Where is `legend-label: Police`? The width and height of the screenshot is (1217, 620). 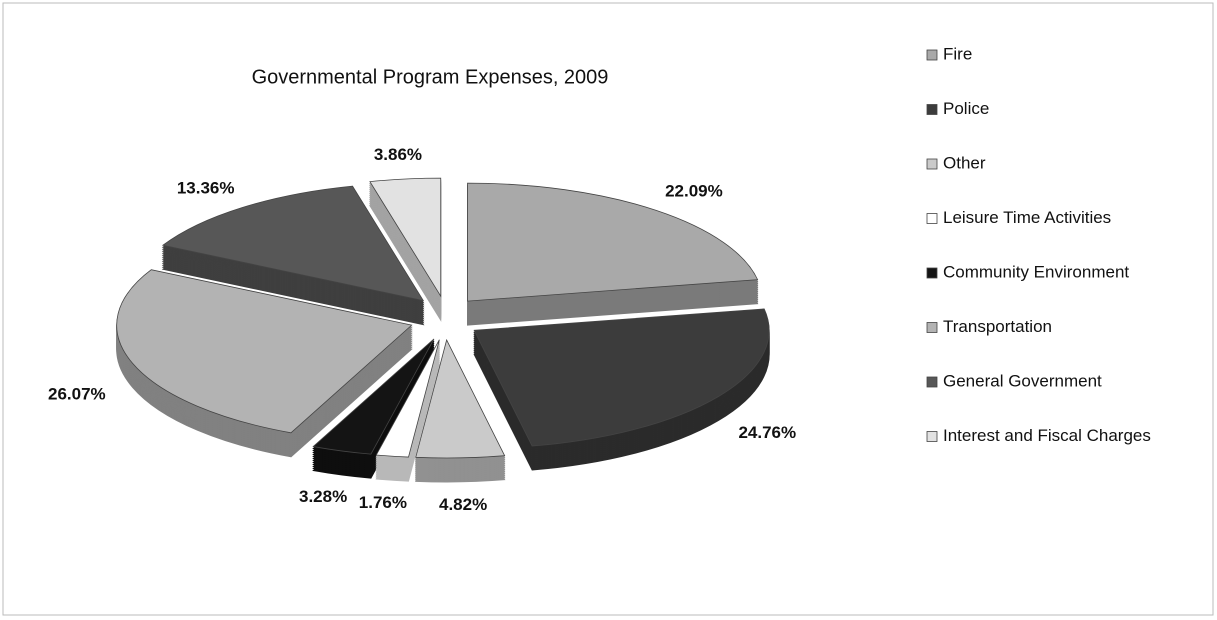 legend-label: Police is located at coordinates (966, 108).